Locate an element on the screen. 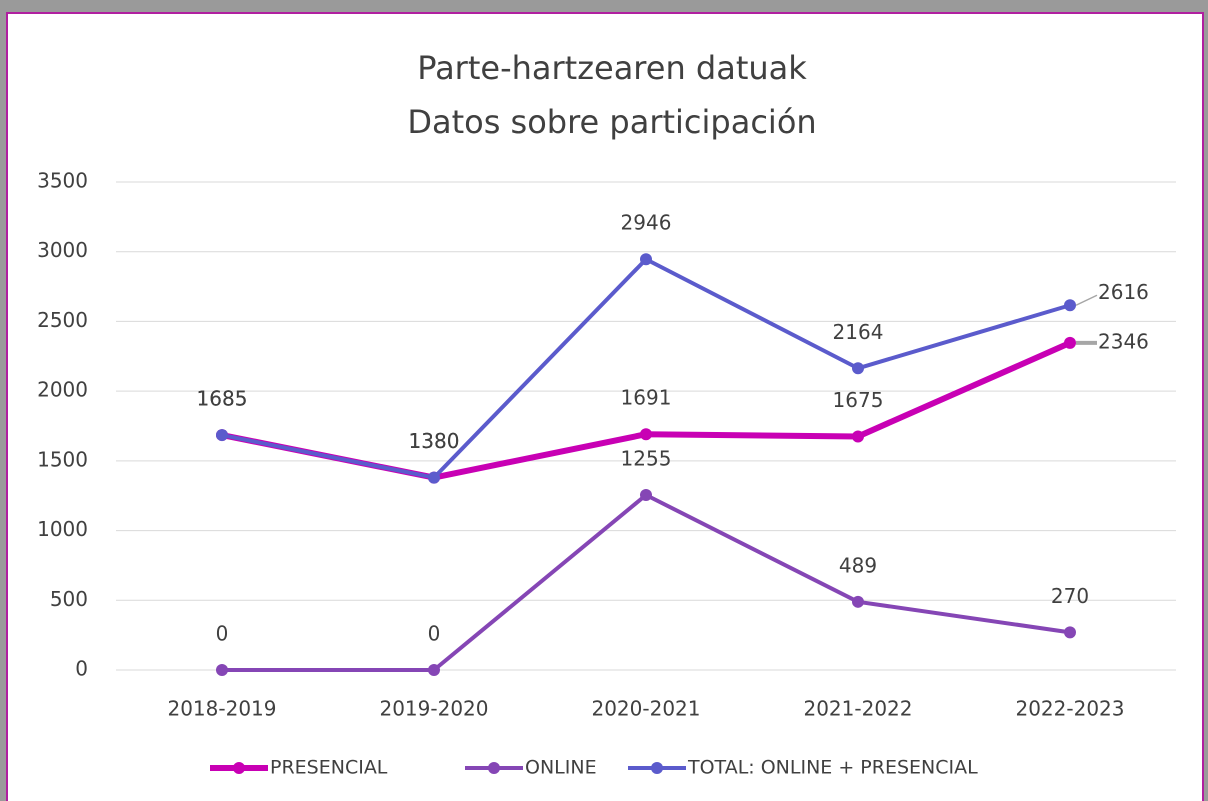 The height and width of the screenshot is (801, 1208). x-tick-label: 2020-2021 is located at coordinates (645, 709).